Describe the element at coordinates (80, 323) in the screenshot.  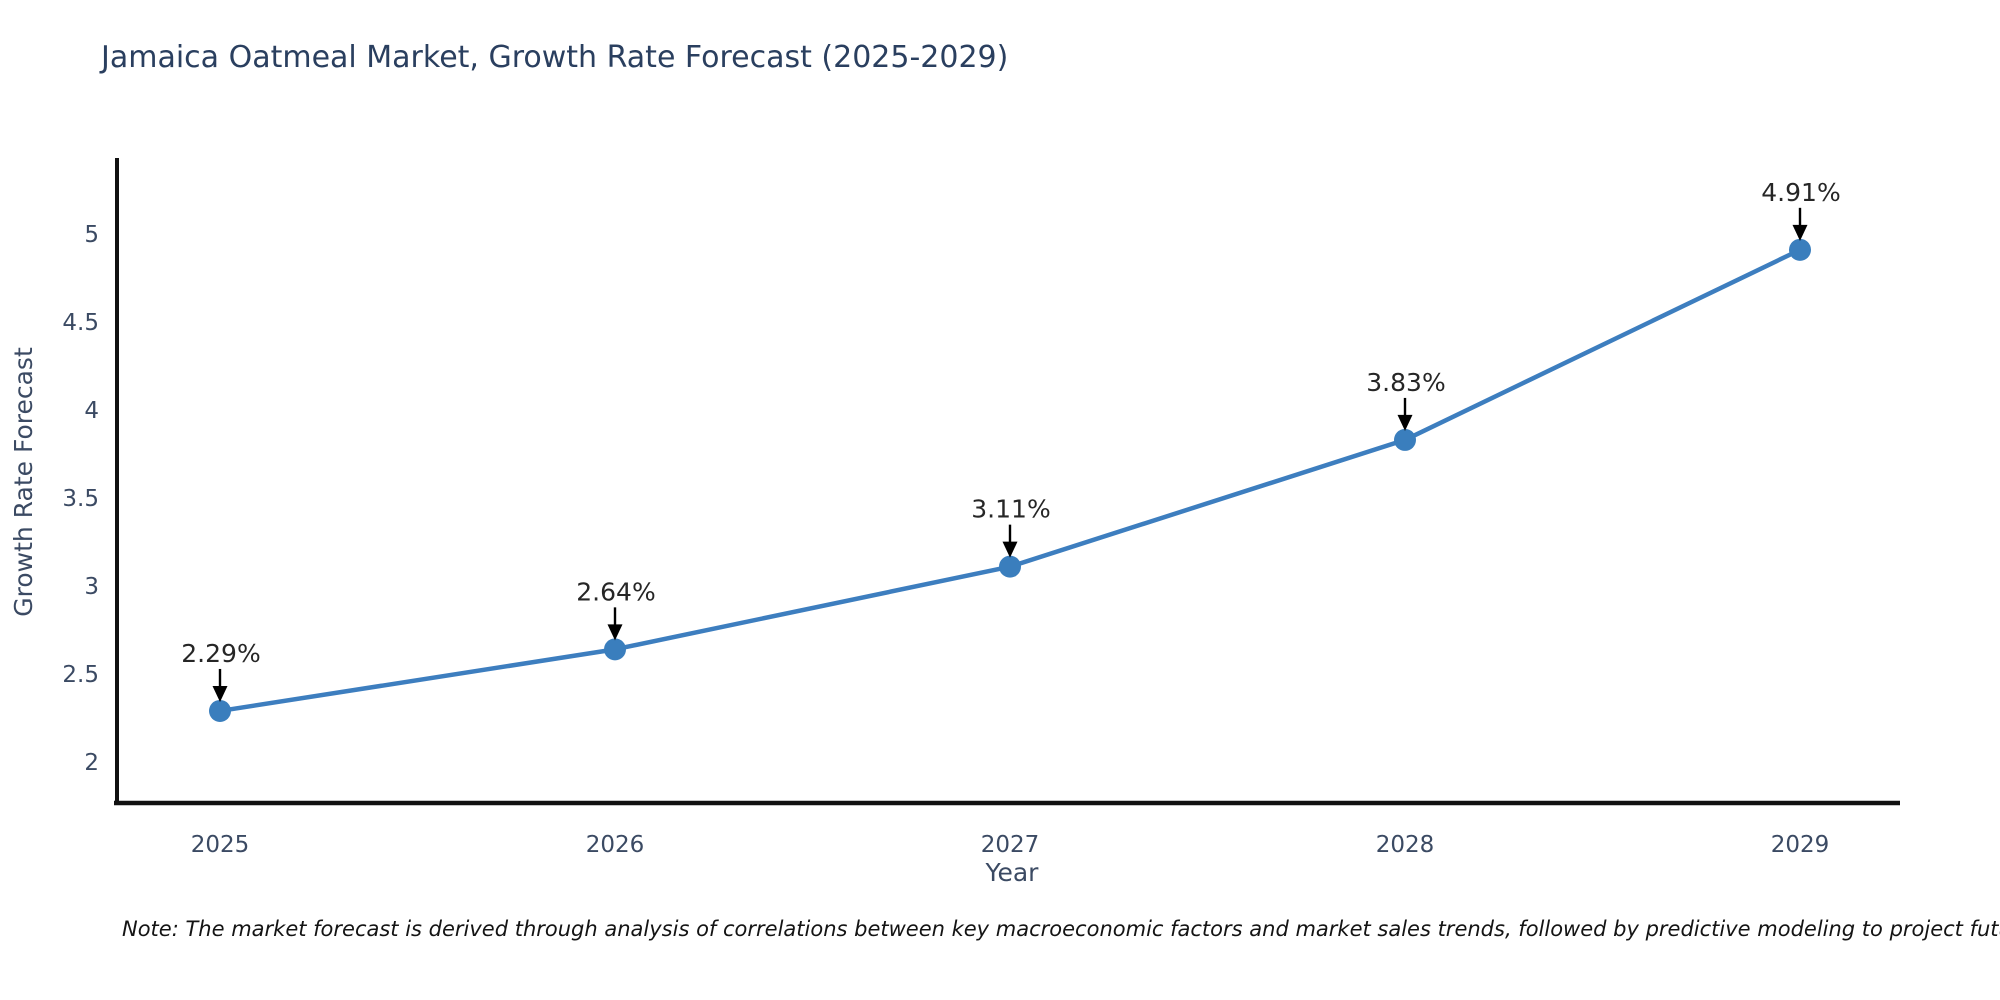
I see `y-axis-tick-label: 4.5` at that location.